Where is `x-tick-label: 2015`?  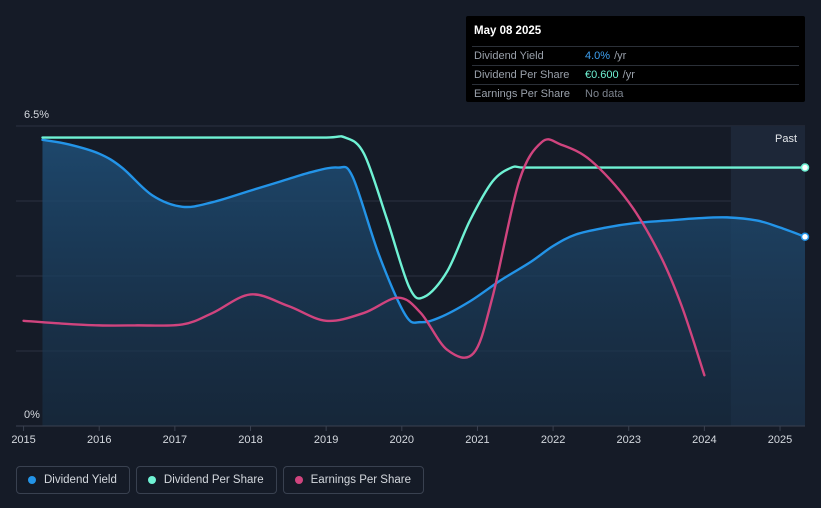 x-tick-label: 2015 is located at coordinates (23, 440).